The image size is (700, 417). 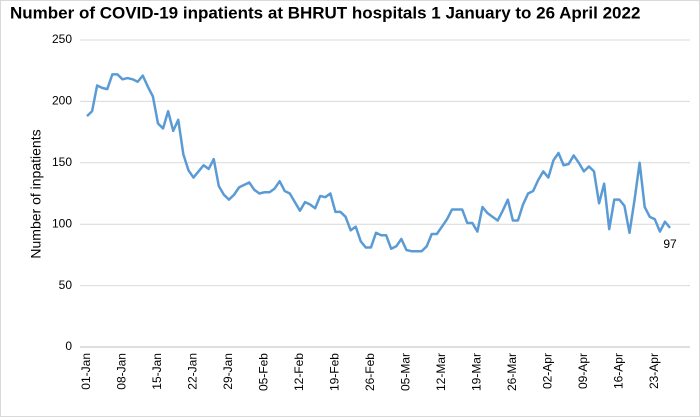 I want to click on y-tick-label: 150, so click(x=62, y=162).